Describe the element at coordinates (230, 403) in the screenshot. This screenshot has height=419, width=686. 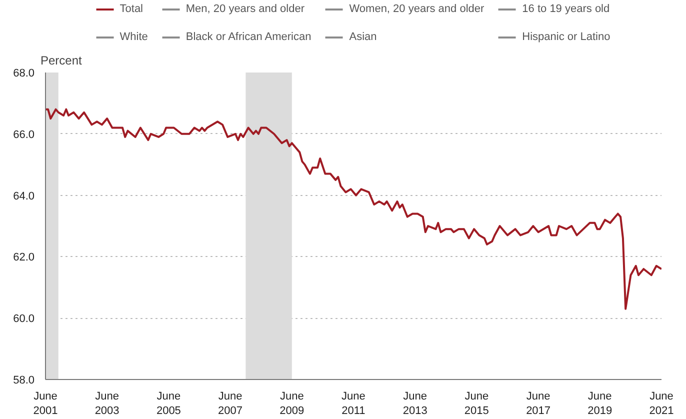
I see `x-tick-label: June 2007` at that location.